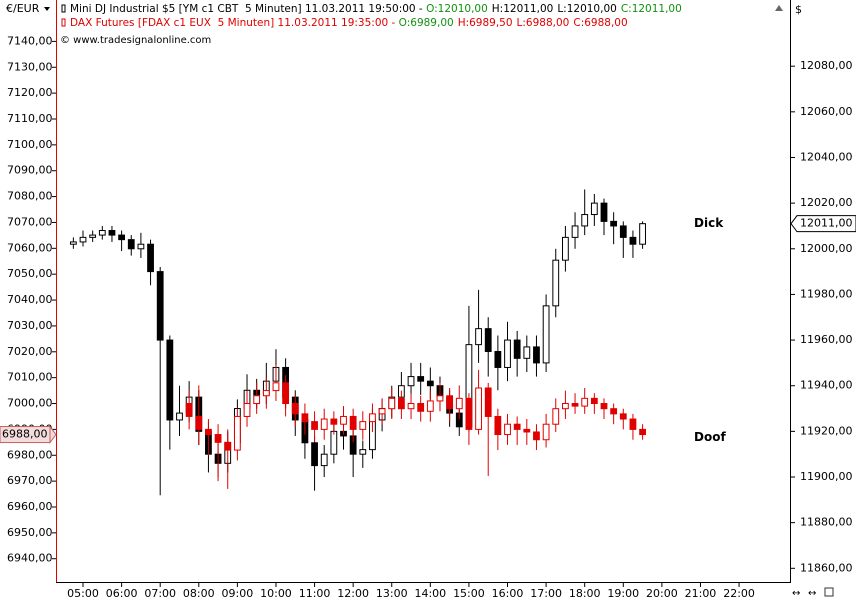  What do you see at coordinates (135, 40) in the screenshot?
I see `copyright: © www.tradesignalonline.com` at bounding box center [135, 40].